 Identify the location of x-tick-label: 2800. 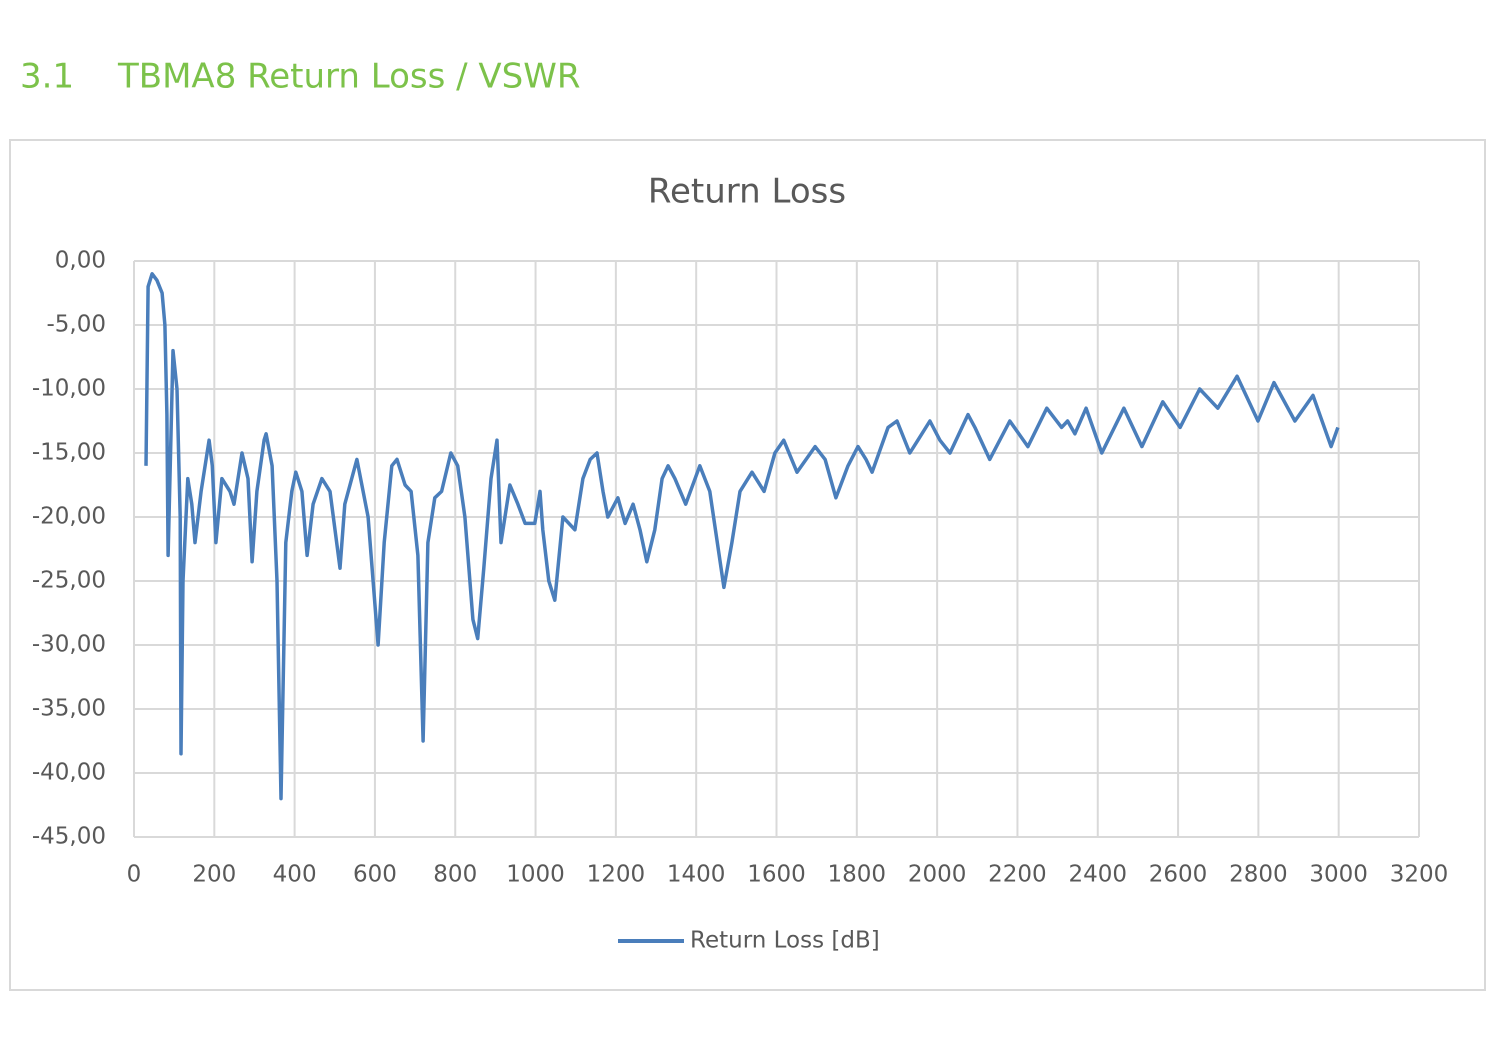
(1258, 875).